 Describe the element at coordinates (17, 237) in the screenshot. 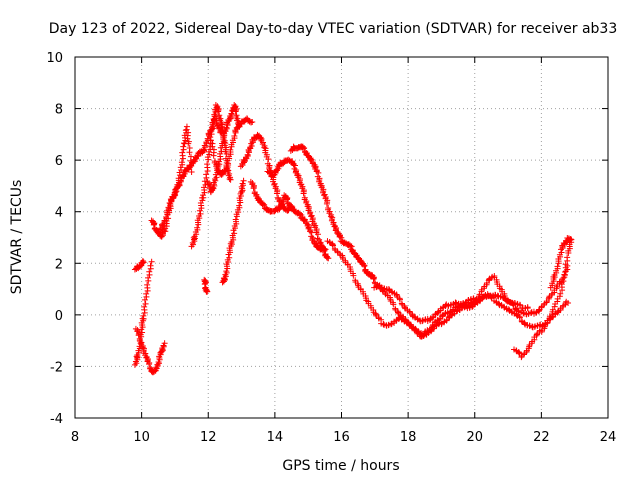

I see `y-axis-label: SDTVAR / TECUs` at that location.